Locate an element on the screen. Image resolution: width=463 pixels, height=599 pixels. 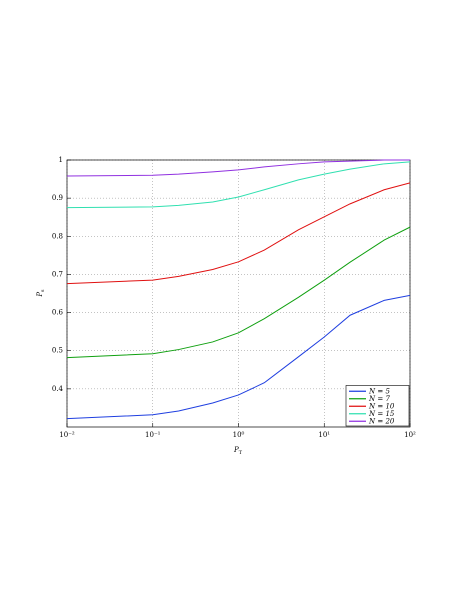
x-tick-label: 10² is located at coordinates (410, 435).